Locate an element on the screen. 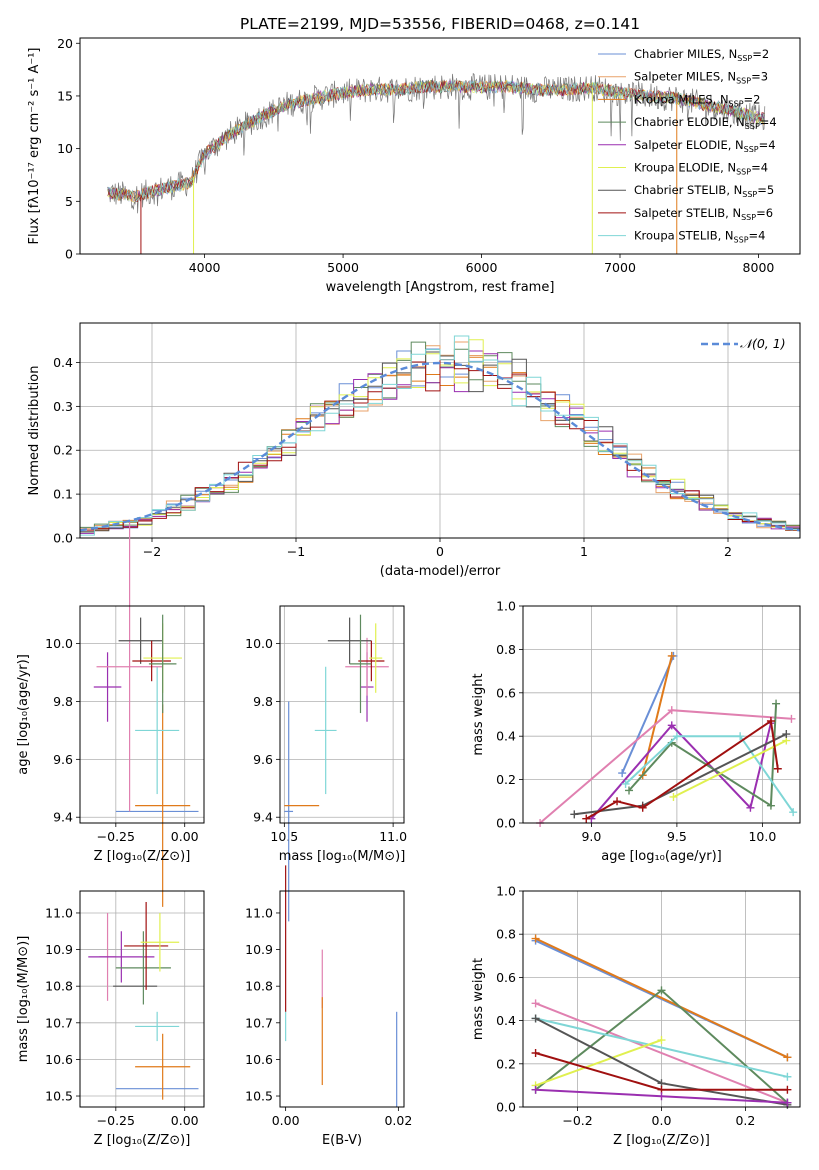  x-tick-label: 9.0 is located at coordinates (591, 836).